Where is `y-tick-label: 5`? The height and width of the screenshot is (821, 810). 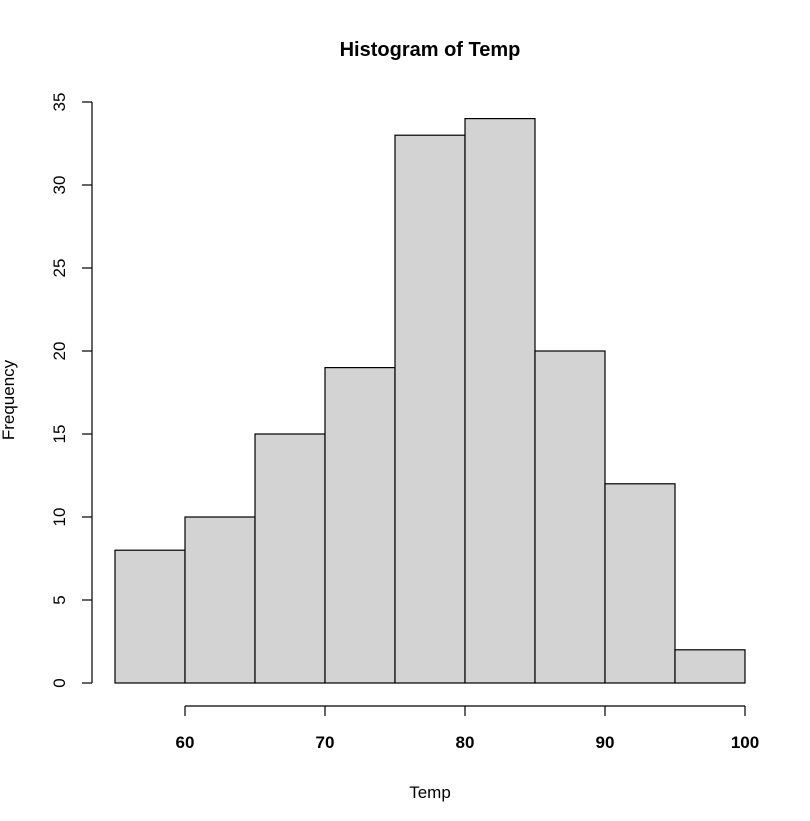 y-tick-label: 5 is located at coordinates (59, 599).